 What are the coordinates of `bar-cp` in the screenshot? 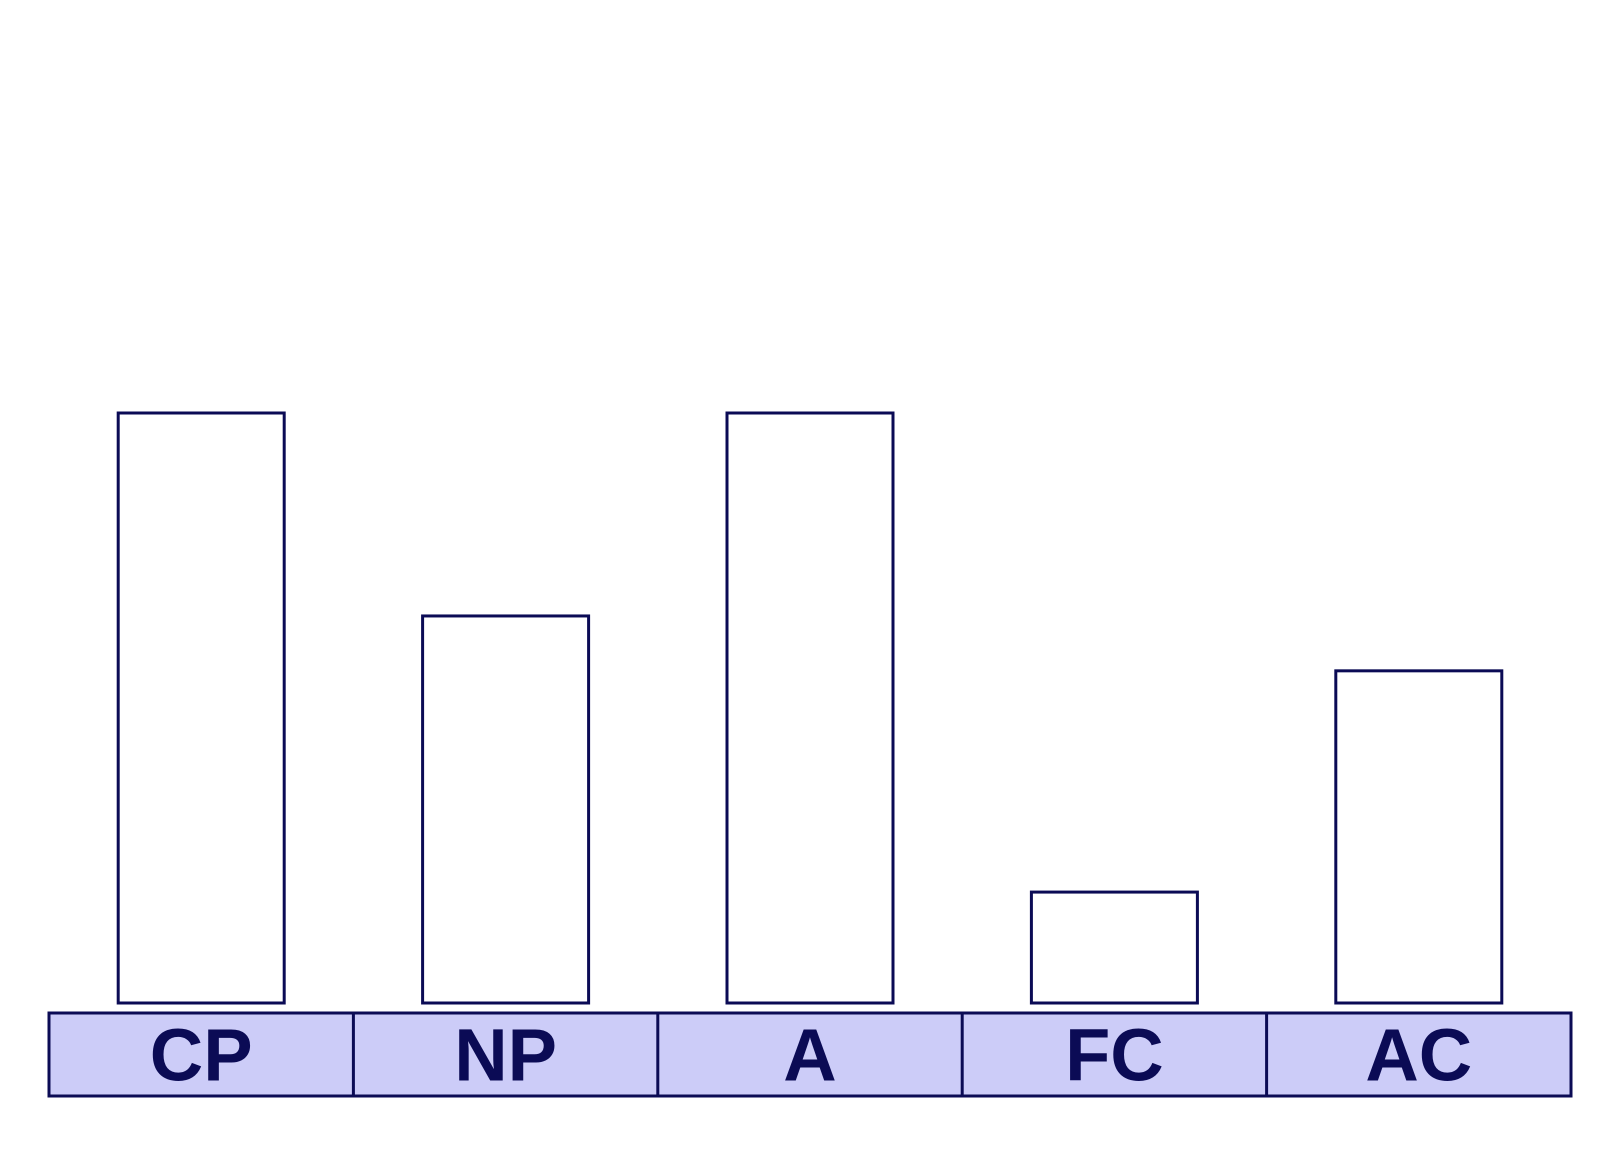 It's located at (201, 708).